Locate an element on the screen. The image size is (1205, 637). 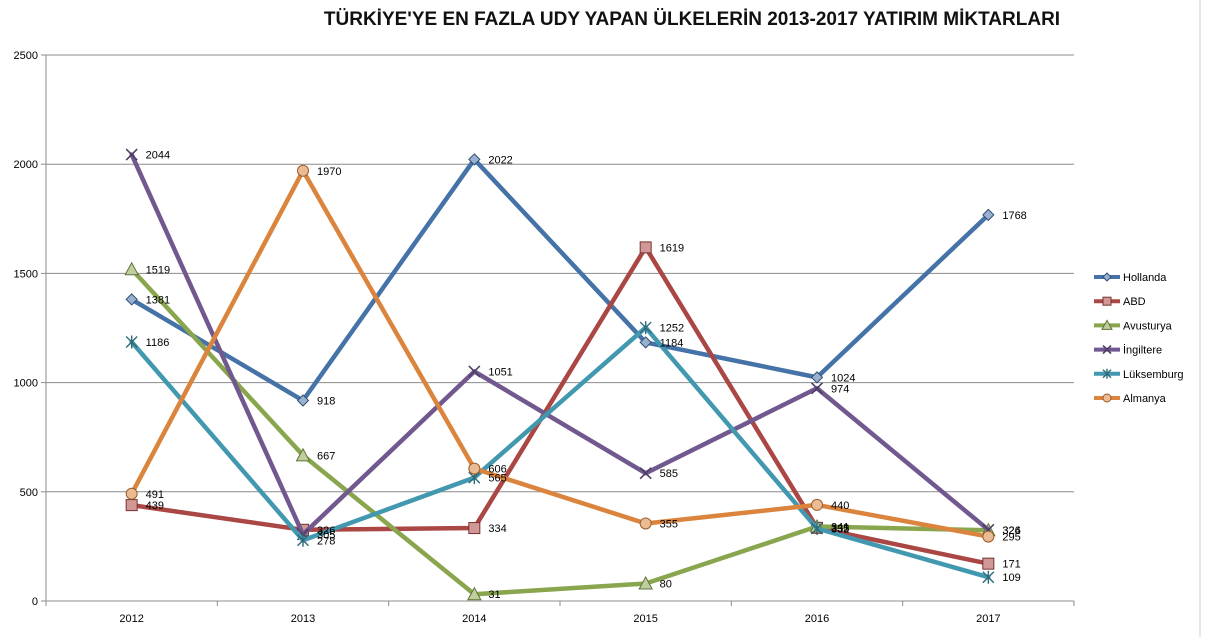
data-label: 324 is located at coordinates (1011, 531).